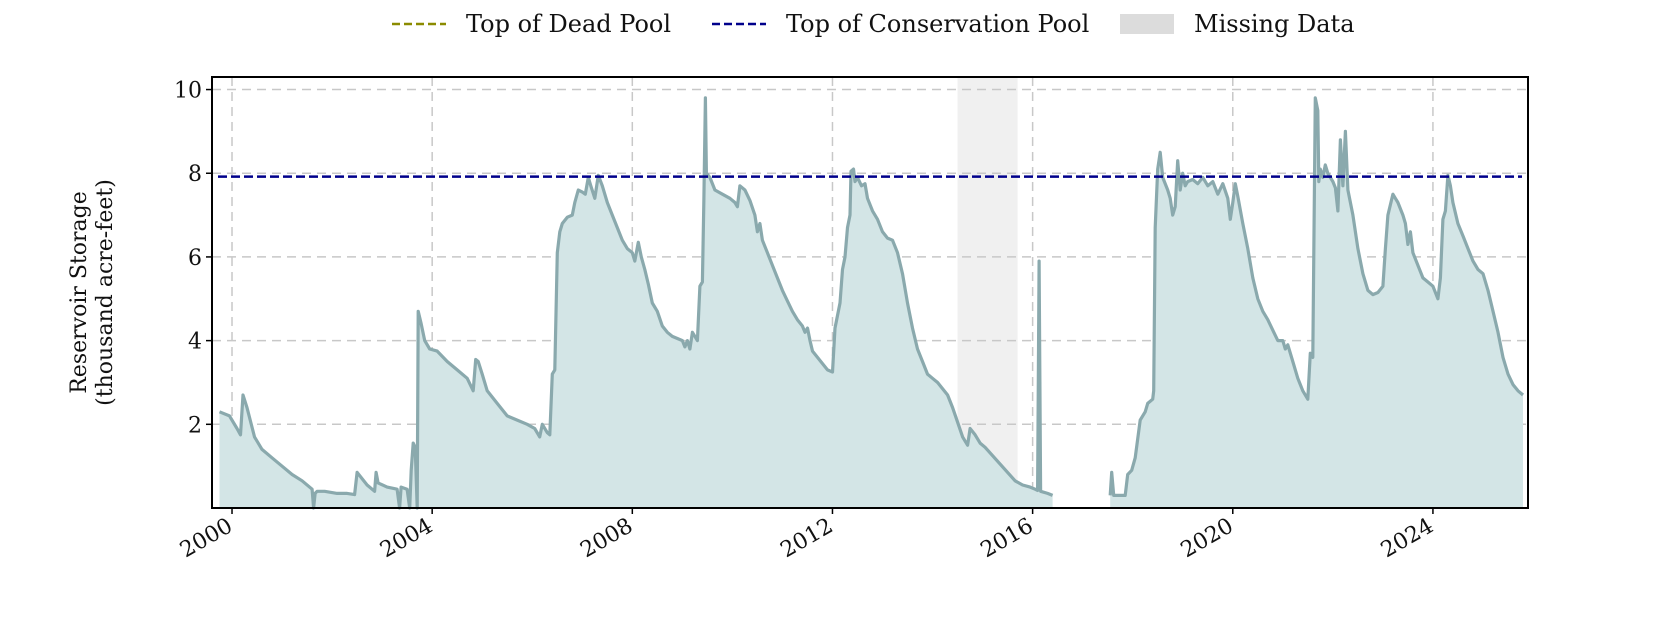  Describe the element at coordinates (1407, 539) in the screenshot. I see `x-tick-label: 2024` at that location.